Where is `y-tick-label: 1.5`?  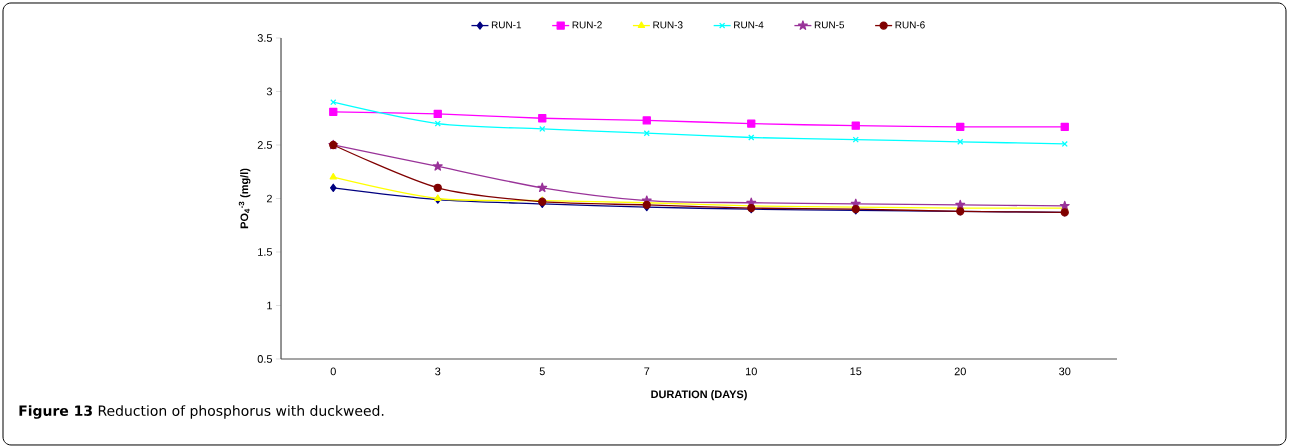
y-tick-label: 1.5 is located at coordinates (265, 252).